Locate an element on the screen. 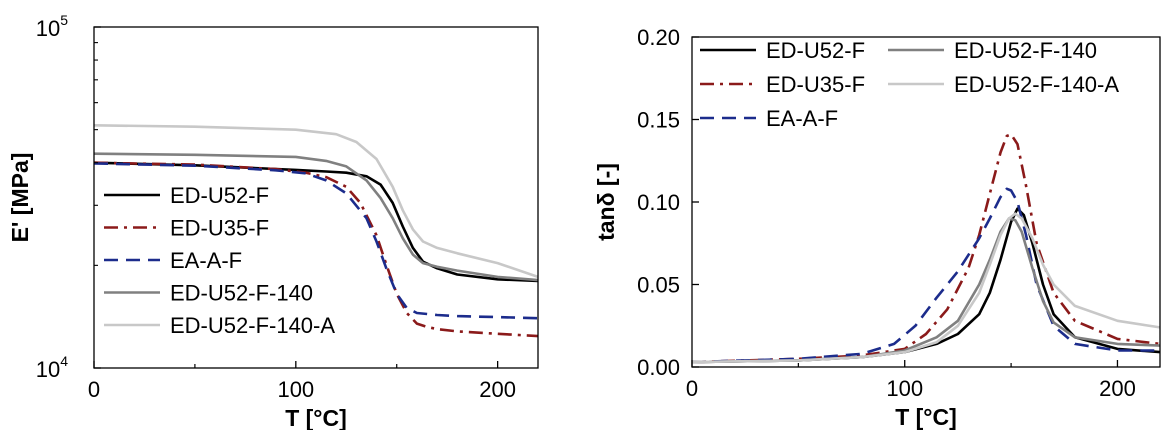 The width and height of the screenshot is (1166, 430). y-tick-label: 0.15 is located at coordinates (658, 120).